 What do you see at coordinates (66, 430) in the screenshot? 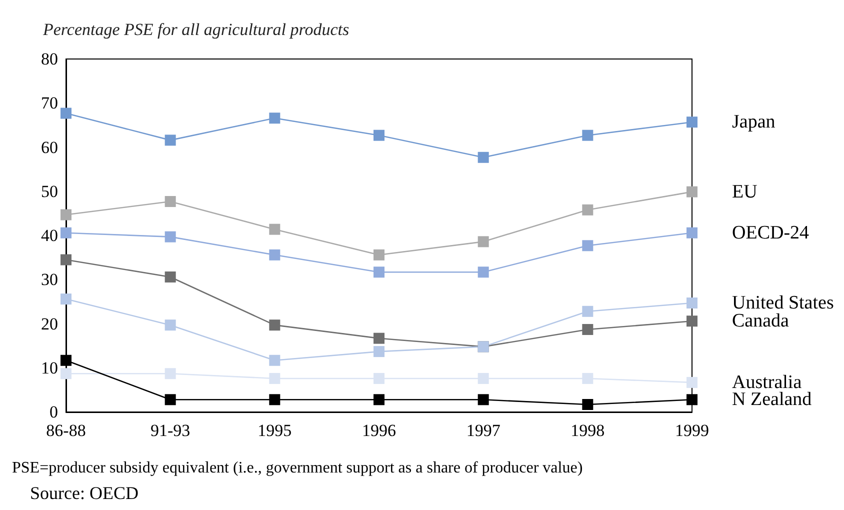
I see `x-tick-label: 86-88` at bounding box center [66, 430].